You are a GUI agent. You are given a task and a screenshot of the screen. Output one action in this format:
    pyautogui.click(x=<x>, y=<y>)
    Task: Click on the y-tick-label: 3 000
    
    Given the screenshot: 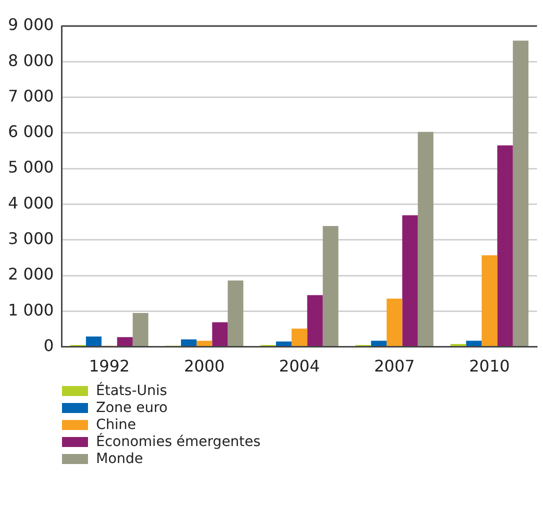 What is the action you would take?
    pyautogui.click(x=31, y=238)
    